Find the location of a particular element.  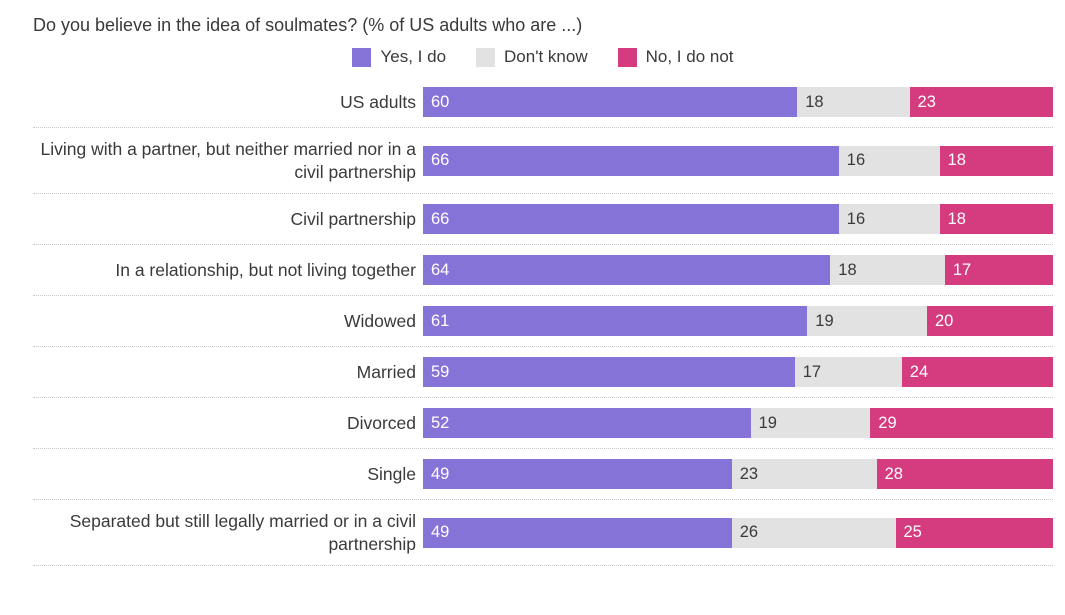

bar-segment-dont-know: 17 is located at coordinates (848, 372).